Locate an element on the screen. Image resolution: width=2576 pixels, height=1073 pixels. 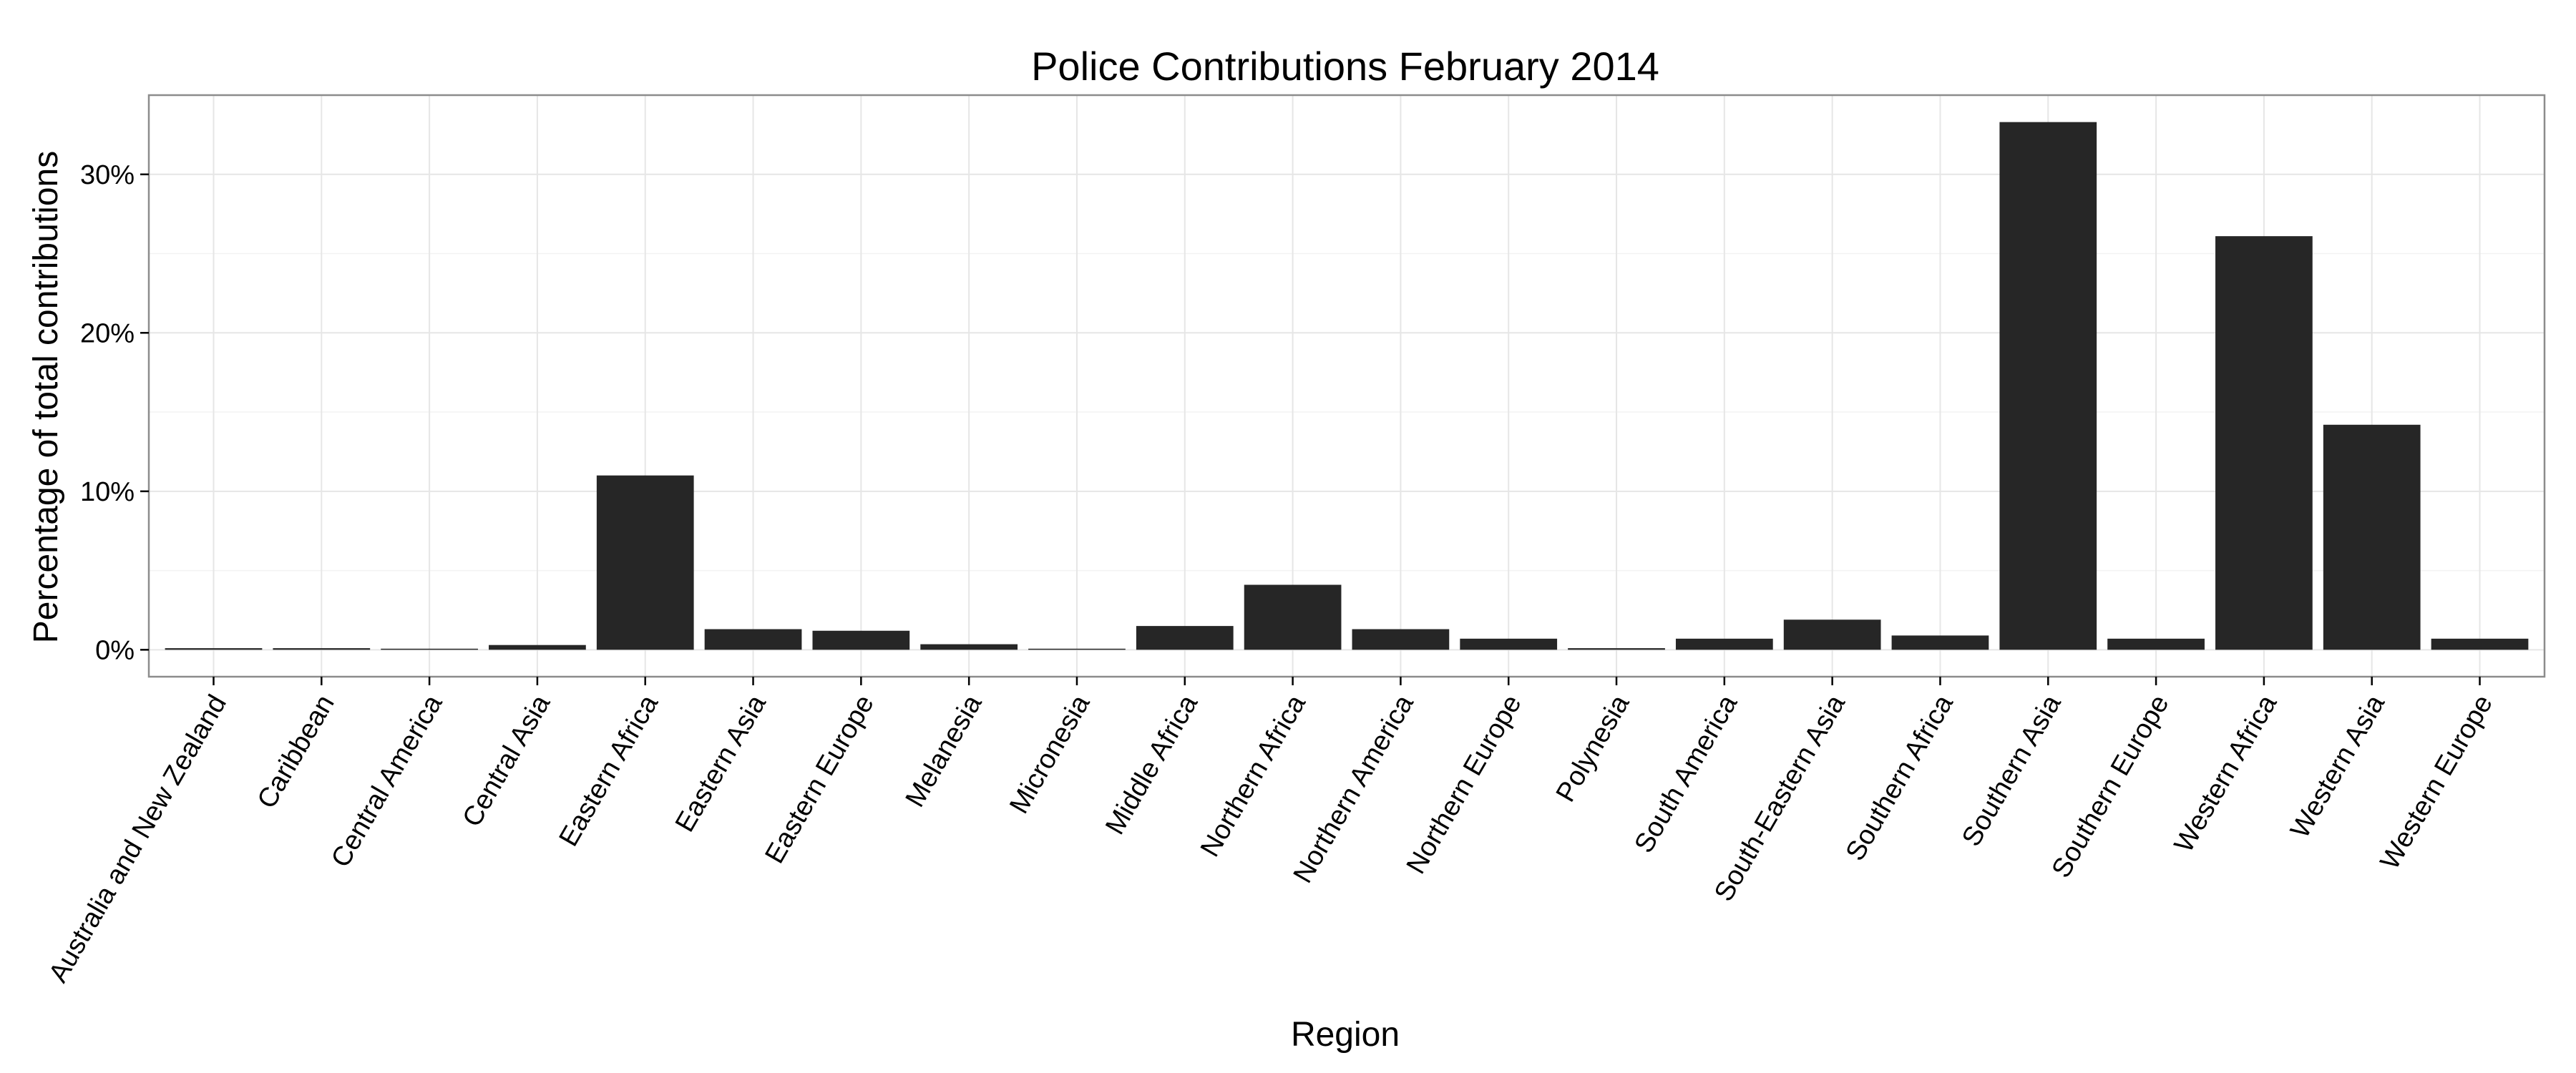
bar-southern-europe is located at coordinates (2156, 644).